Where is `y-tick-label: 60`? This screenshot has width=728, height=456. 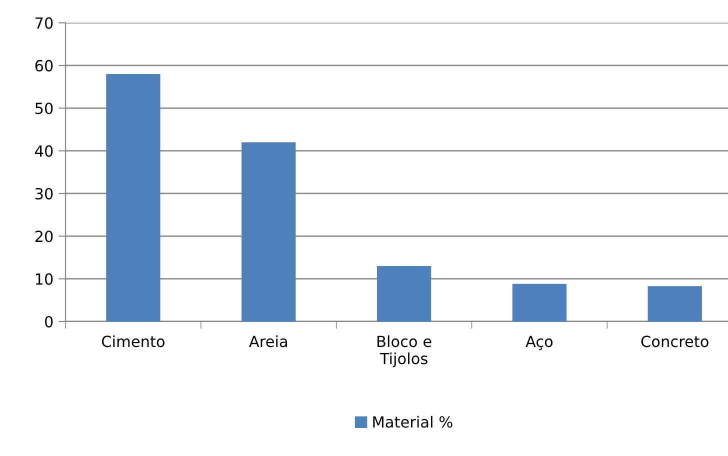 y-tick-label: 60 is located at coordinates (44, 66).